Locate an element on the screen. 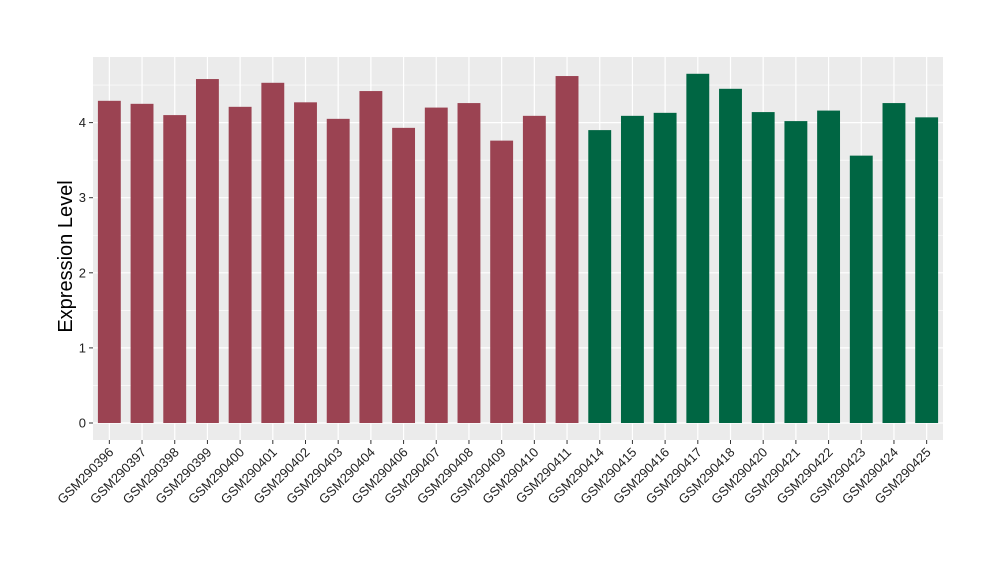 The width and height of the screenshot is (1000, 580). y-axis: 0 1 2 3 4 is located at coordinates (86, 273).